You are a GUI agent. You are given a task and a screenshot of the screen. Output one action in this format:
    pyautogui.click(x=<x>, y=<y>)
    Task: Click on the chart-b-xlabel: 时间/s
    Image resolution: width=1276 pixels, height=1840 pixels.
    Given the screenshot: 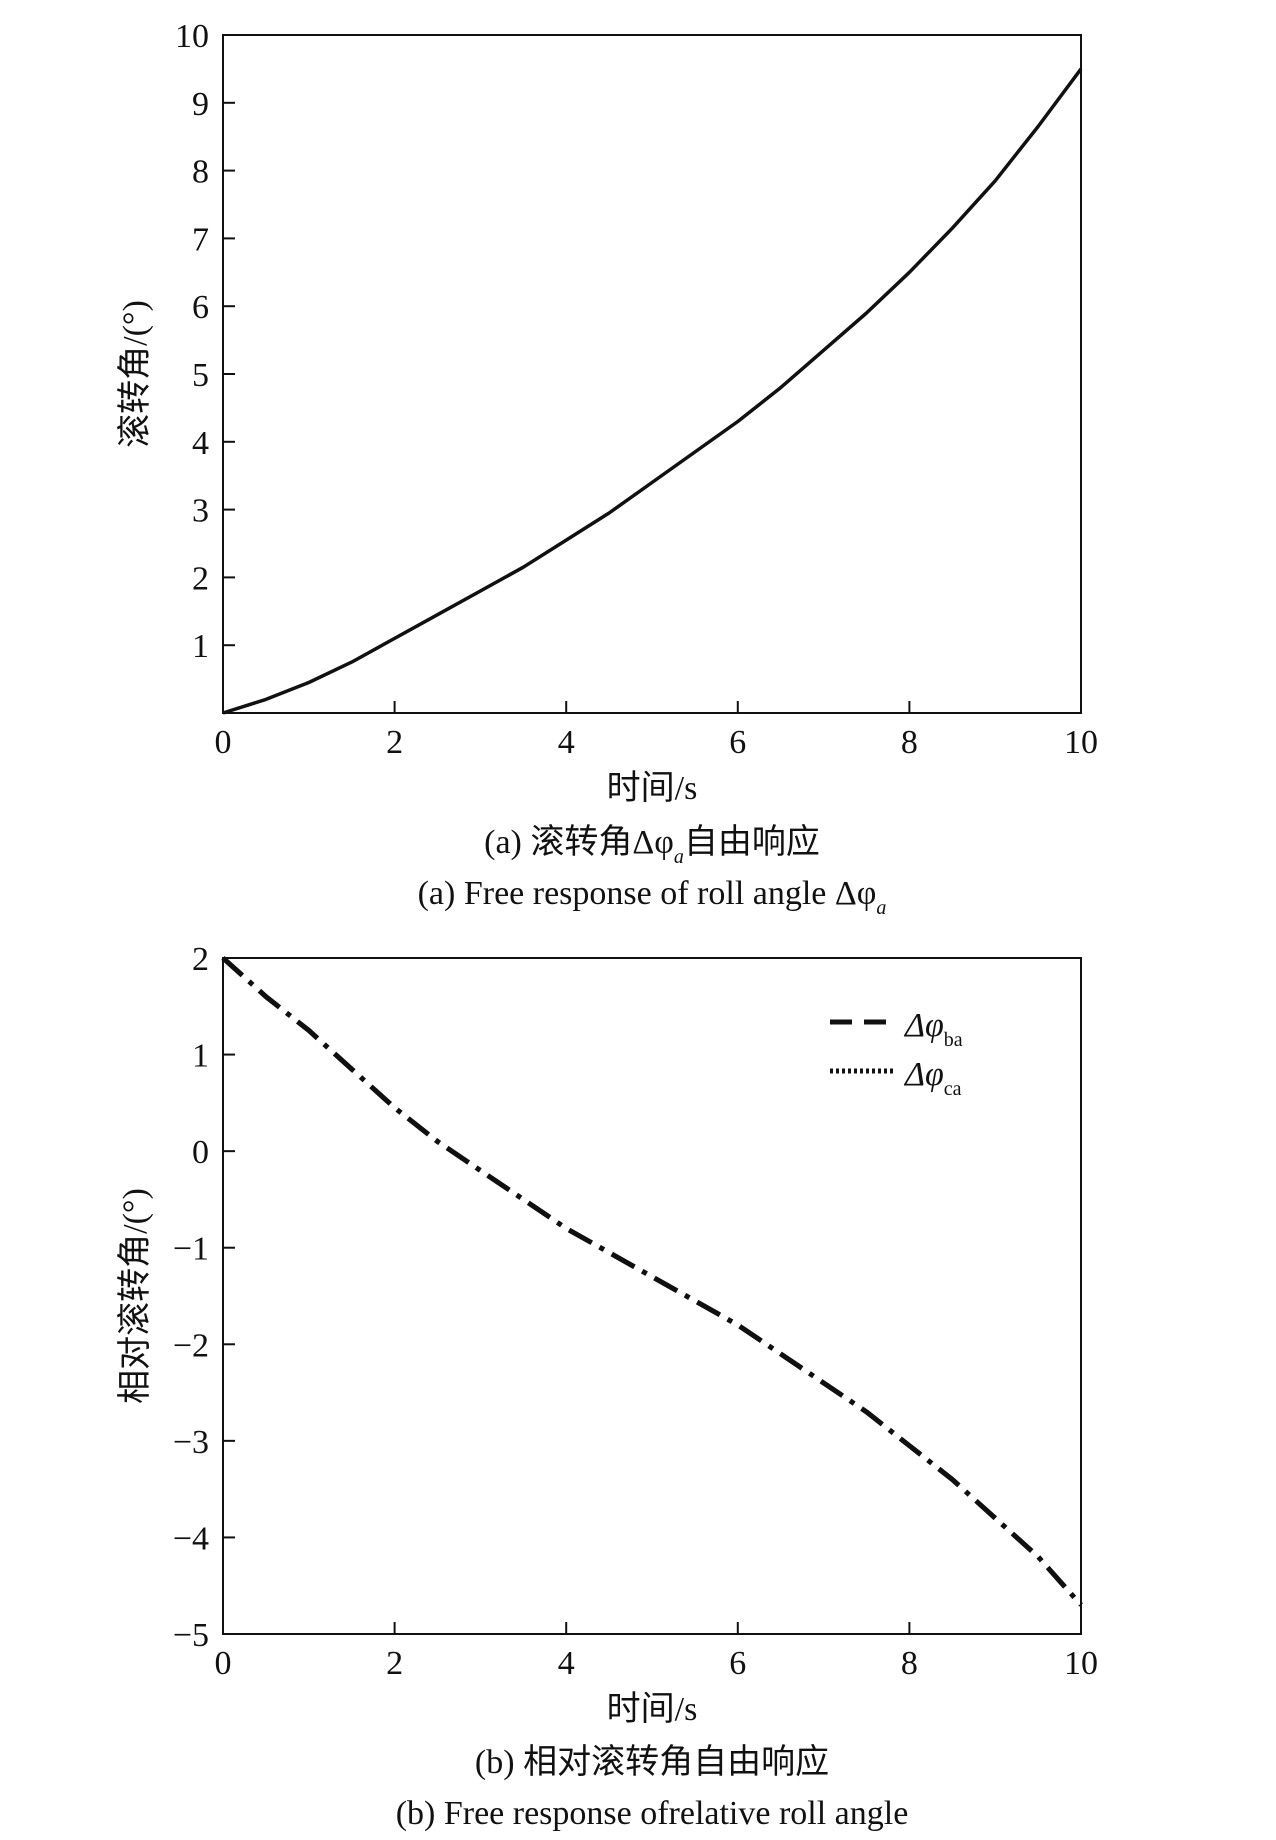 What is the action you would take?
    pyautogui.click(x=652, y=1709)
    